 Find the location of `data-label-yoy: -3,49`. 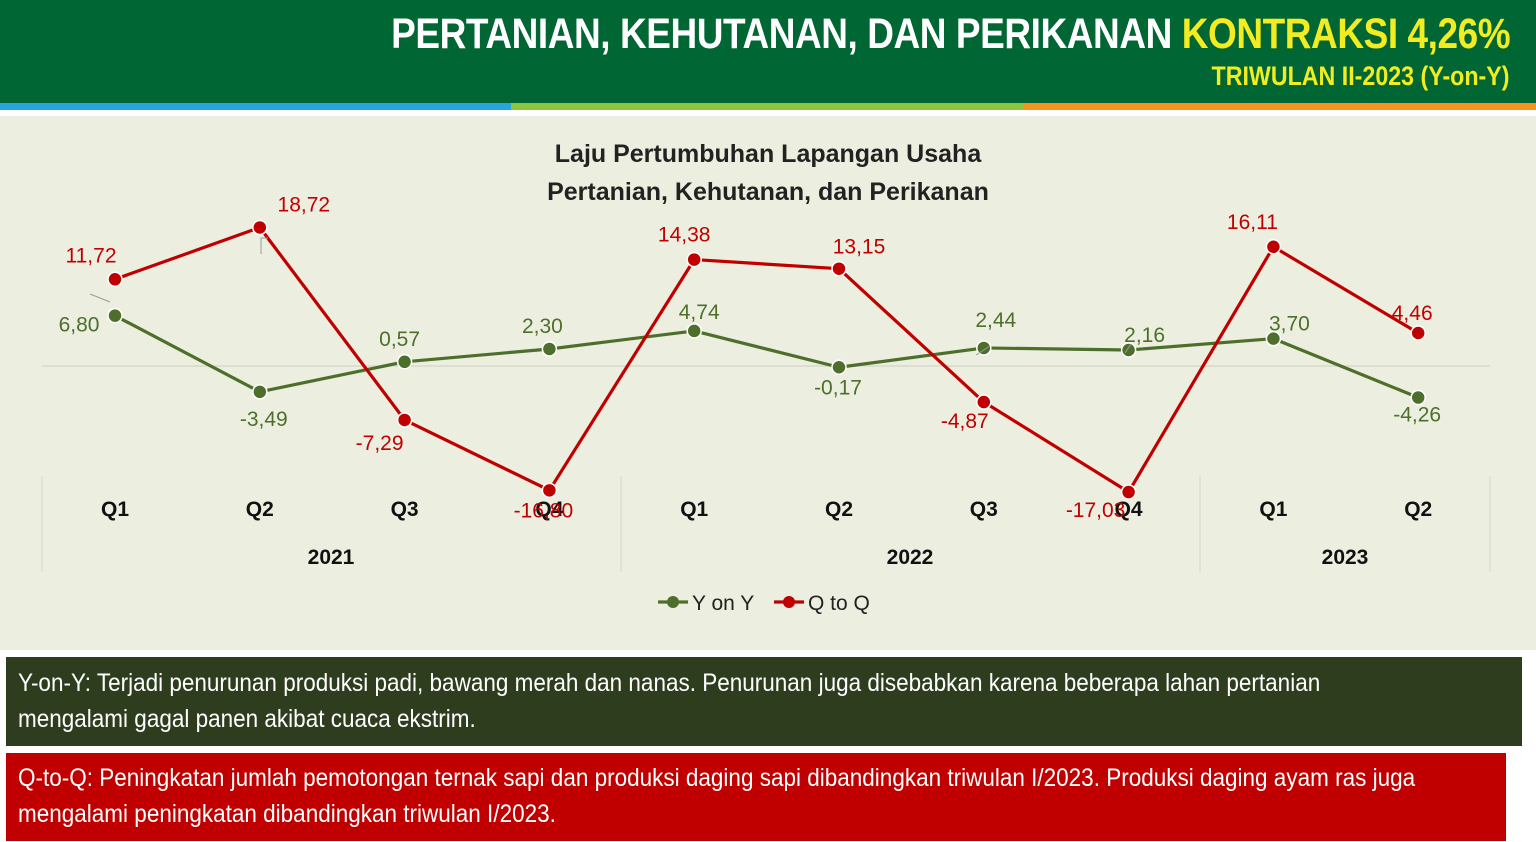

data-label-yoy: -3,49 is located at coordinates (264, 419).